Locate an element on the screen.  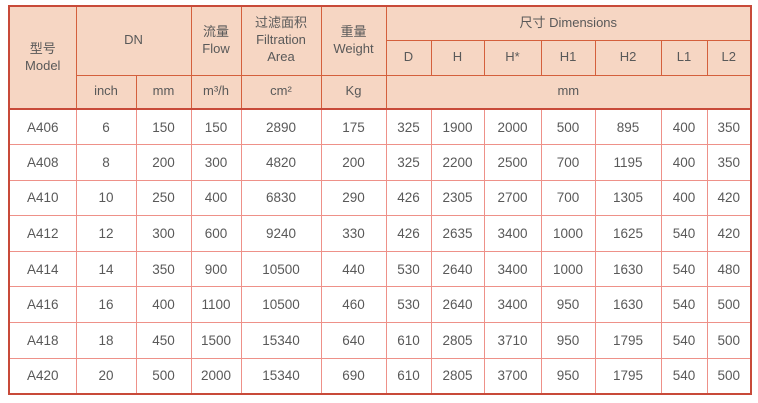
table-cell: 610 is located at coordinates (408, 340).